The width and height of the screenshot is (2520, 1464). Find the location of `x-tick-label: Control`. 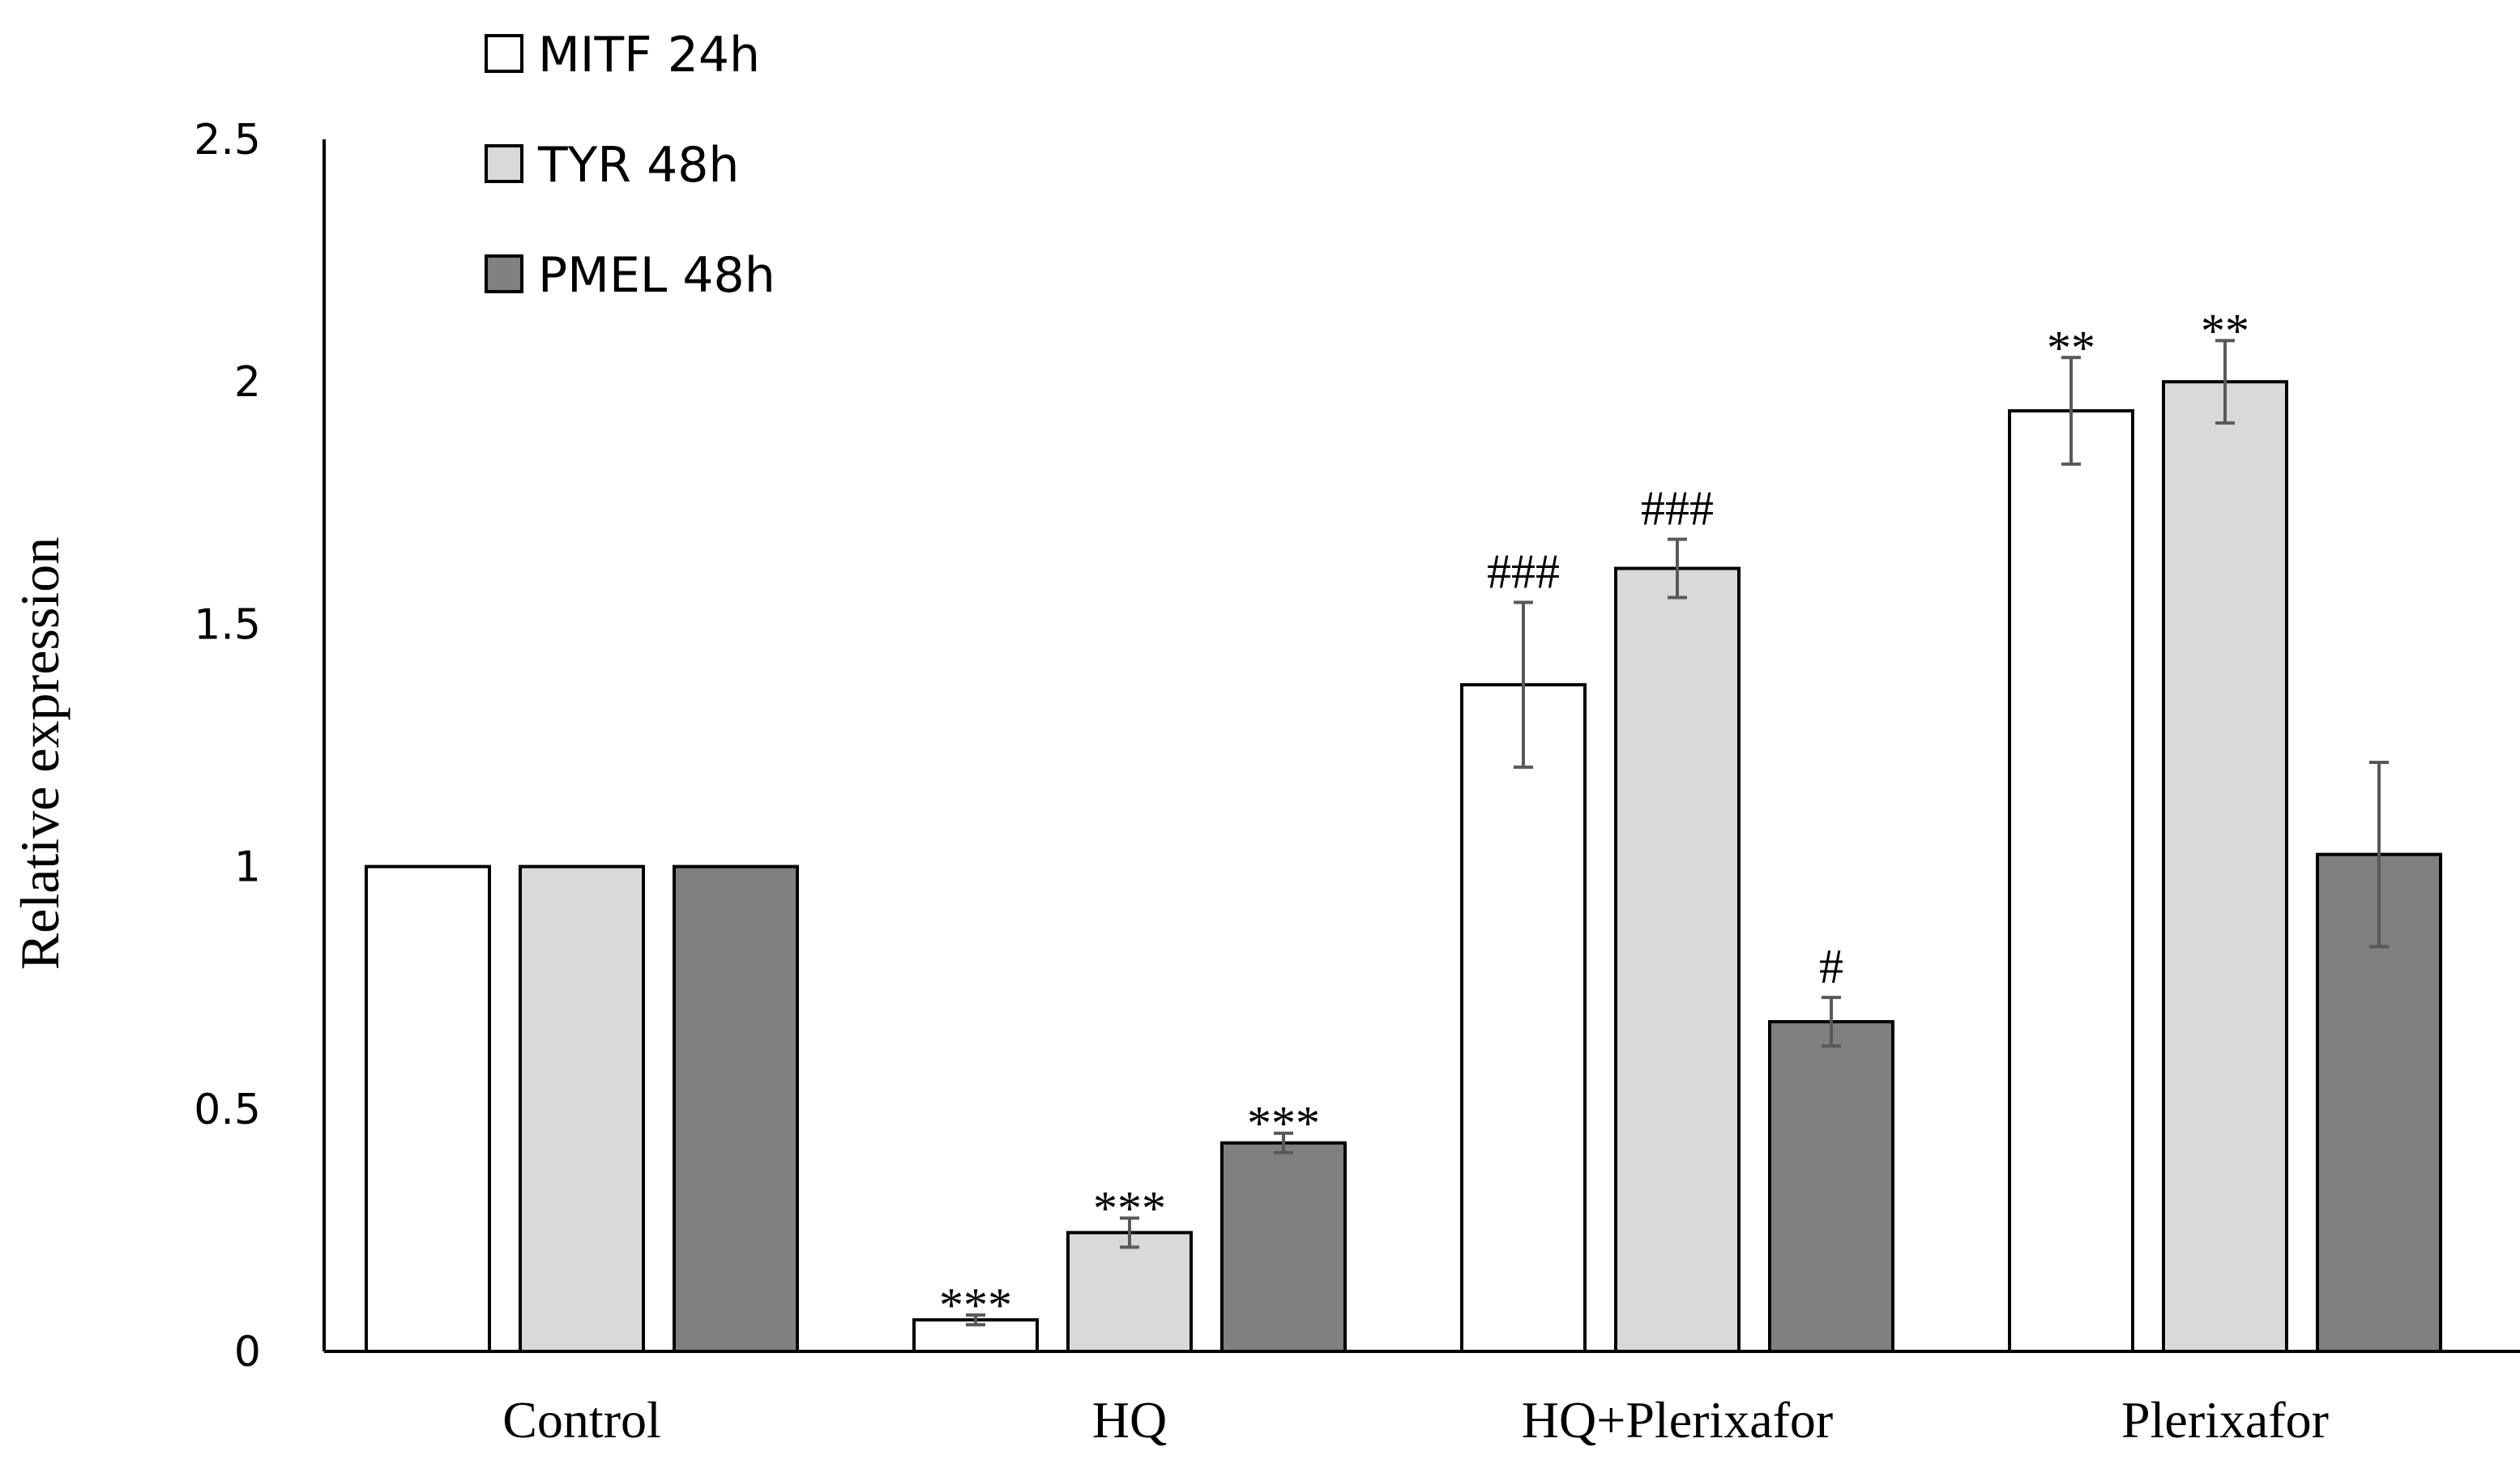

x-tick-label: Control is located at coordinates (581, 1420).